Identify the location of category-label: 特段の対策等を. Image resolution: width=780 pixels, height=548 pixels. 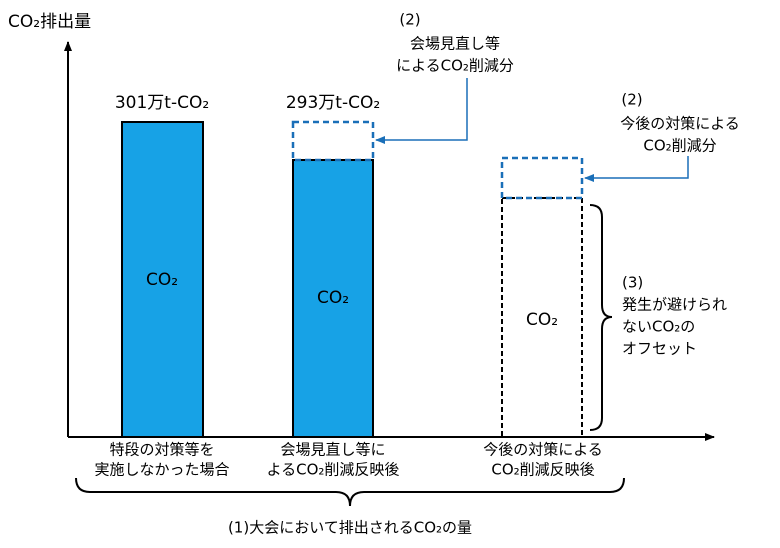
(161, 450).